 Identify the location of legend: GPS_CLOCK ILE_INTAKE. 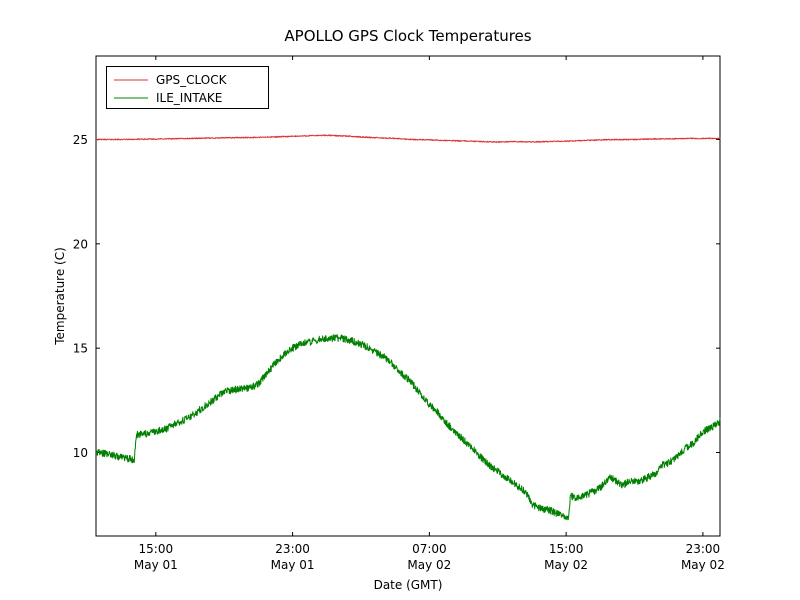
(187, 87).